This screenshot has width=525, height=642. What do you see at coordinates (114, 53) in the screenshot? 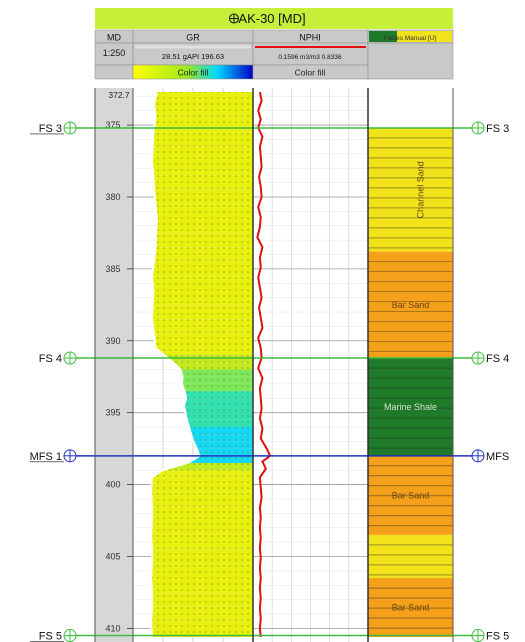
I see `md-scale: 1:250` at bounding box center [114, 53].